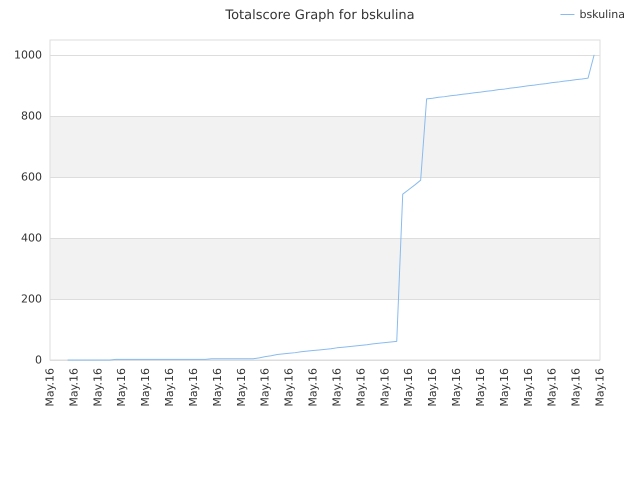  Describe the element at coordinates (31, 299) in the screenshot. I see `y-tick-label: 200` at that location.